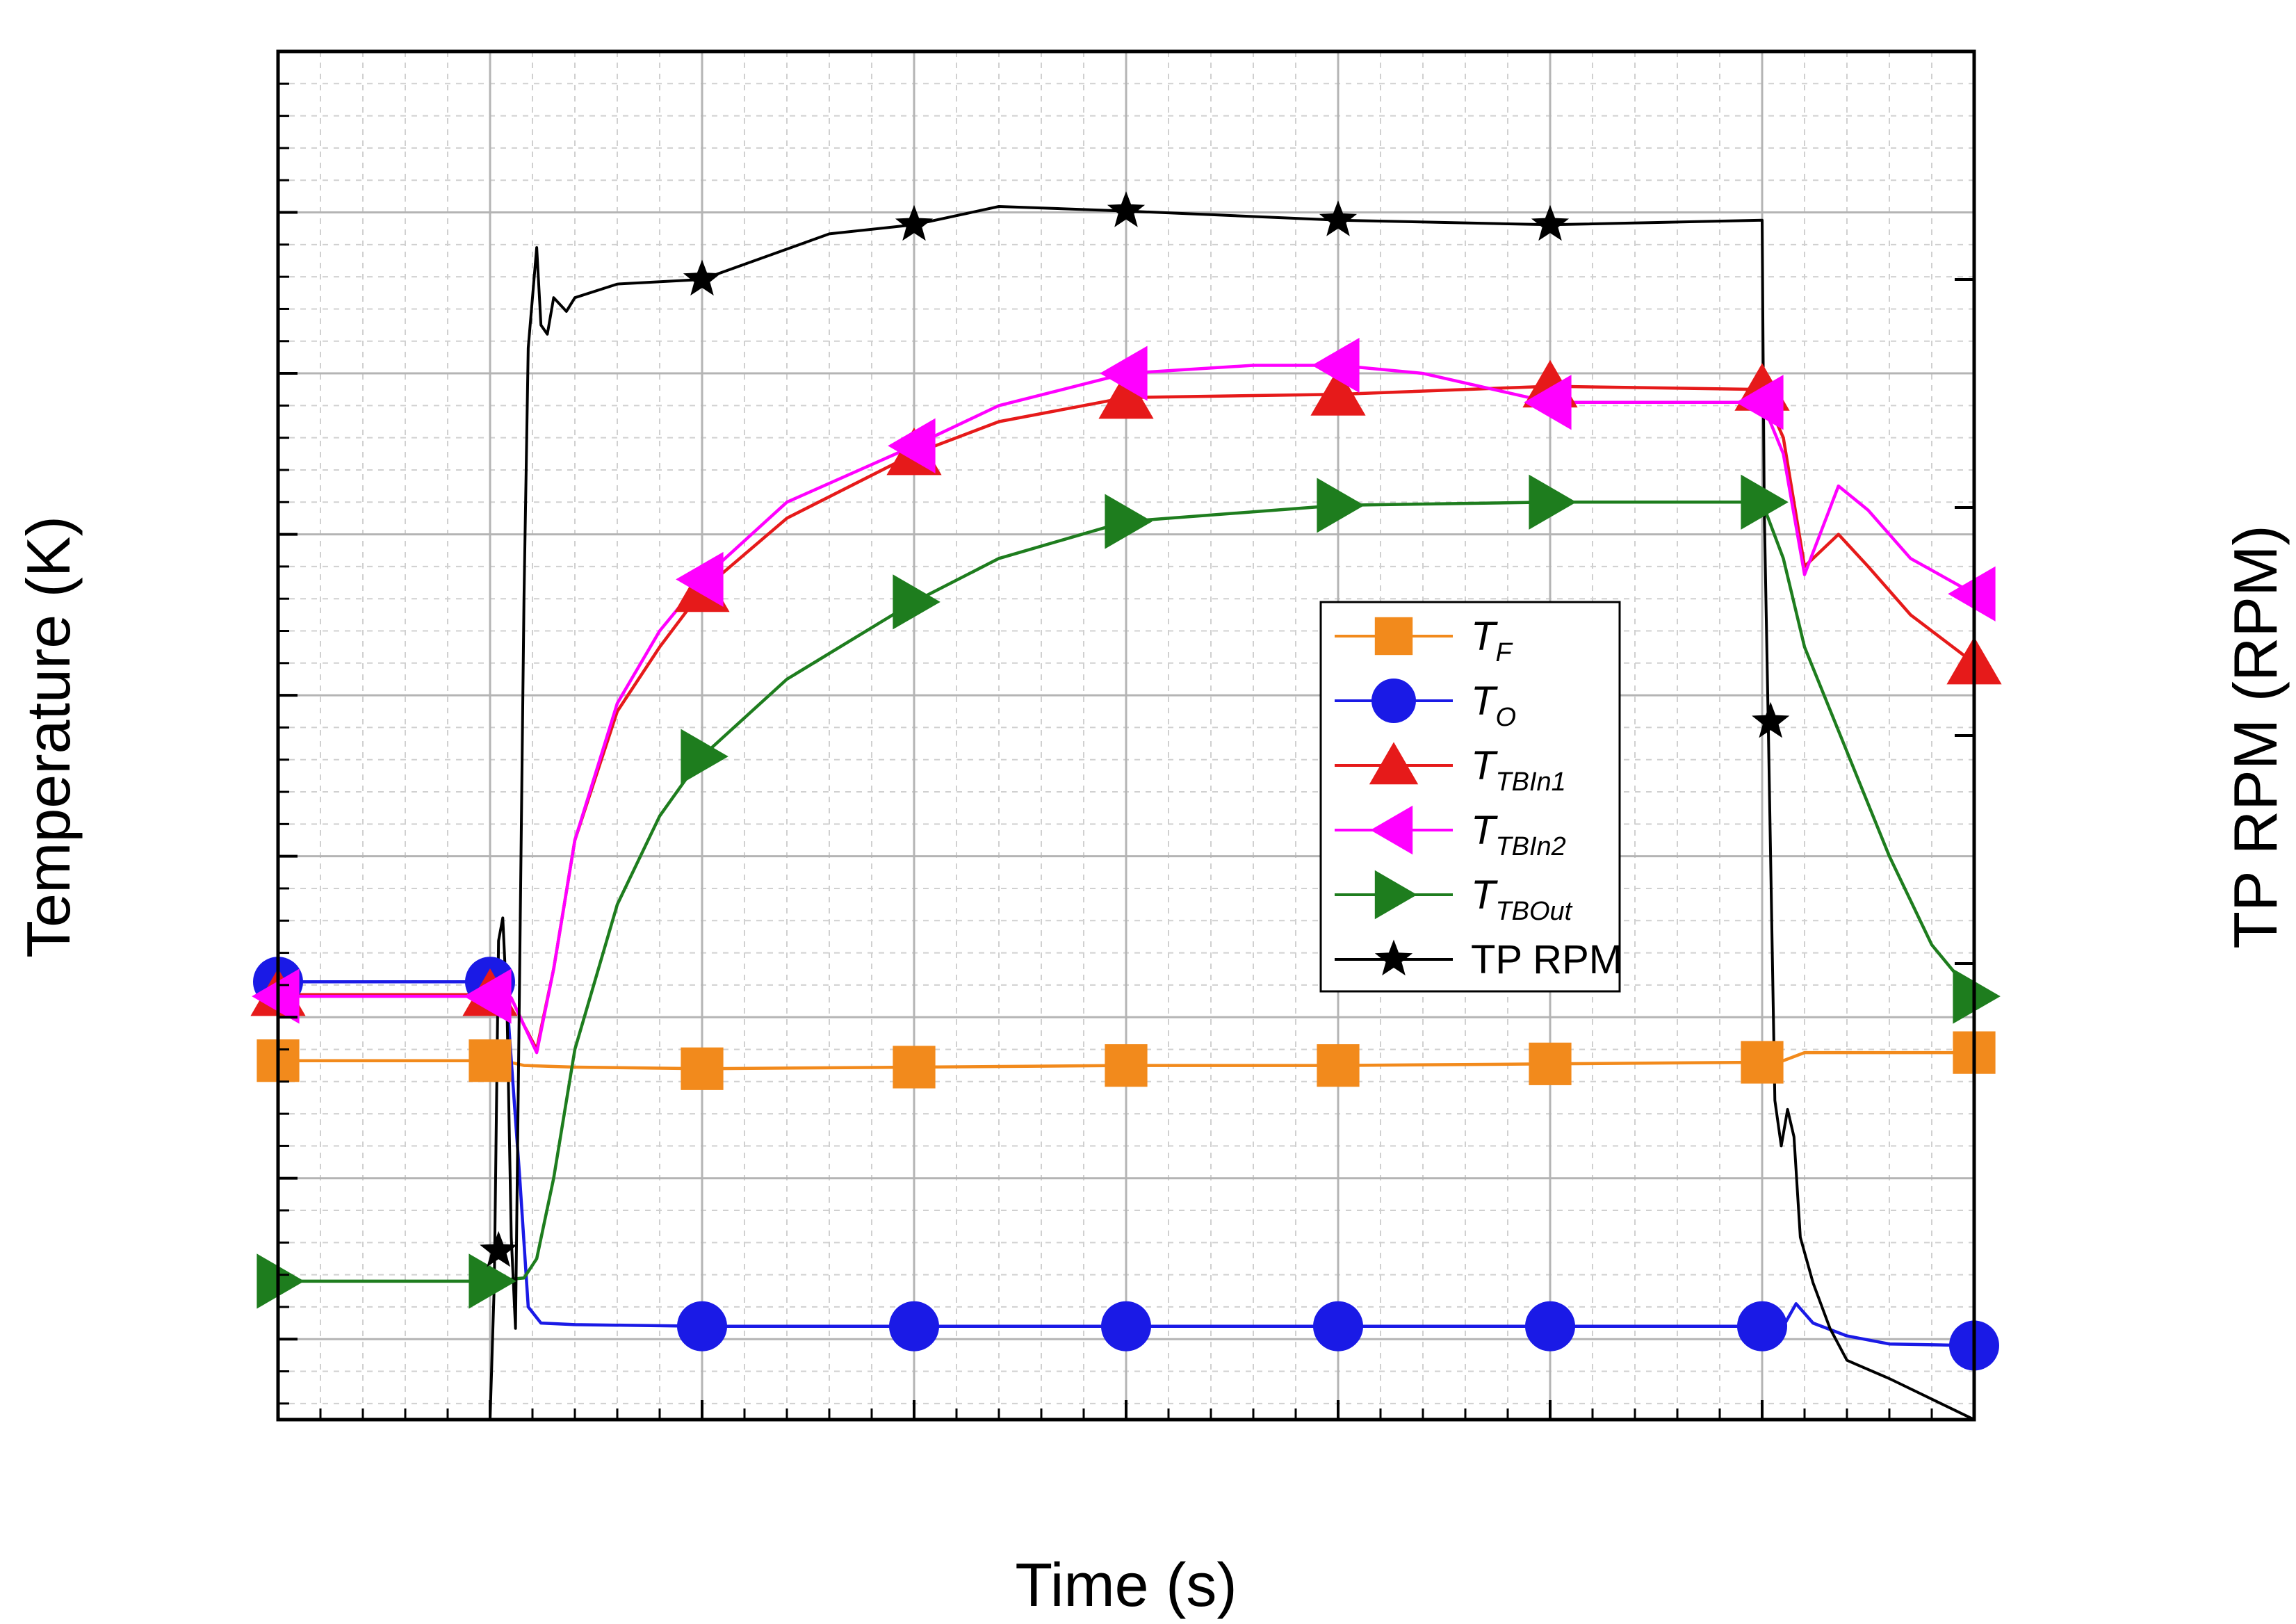 The height and width of the screenshot is (1624, 2296). I want to click on legend-label-t-f: TF, so click(1492, 640).